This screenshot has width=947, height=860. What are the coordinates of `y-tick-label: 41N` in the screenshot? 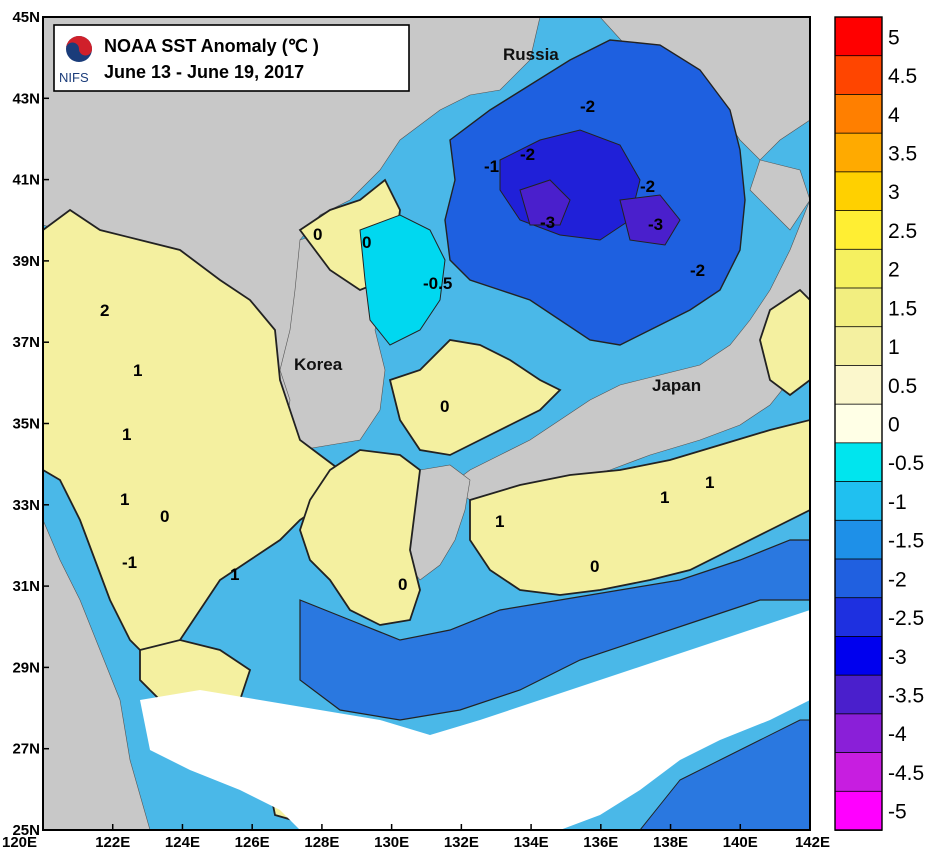 It's located at (26, 180).